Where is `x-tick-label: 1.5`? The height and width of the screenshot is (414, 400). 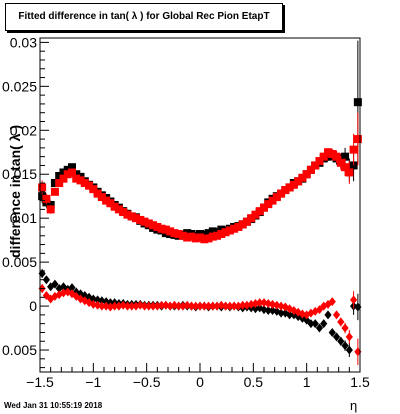 x-tick-label: 1.5 is located at coordinates (360, 382).